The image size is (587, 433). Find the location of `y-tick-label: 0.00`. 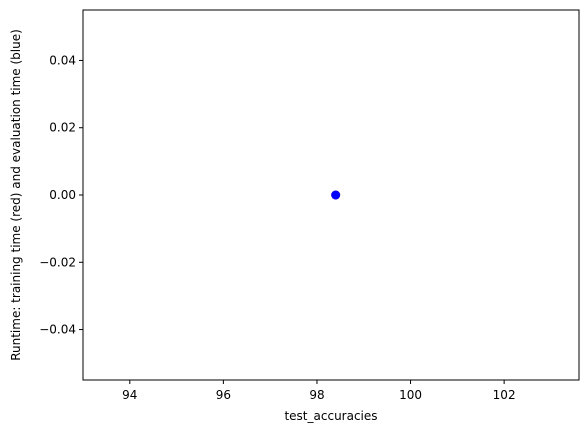

y-tick-label: 0.00 is located at coordinates (62, 195).